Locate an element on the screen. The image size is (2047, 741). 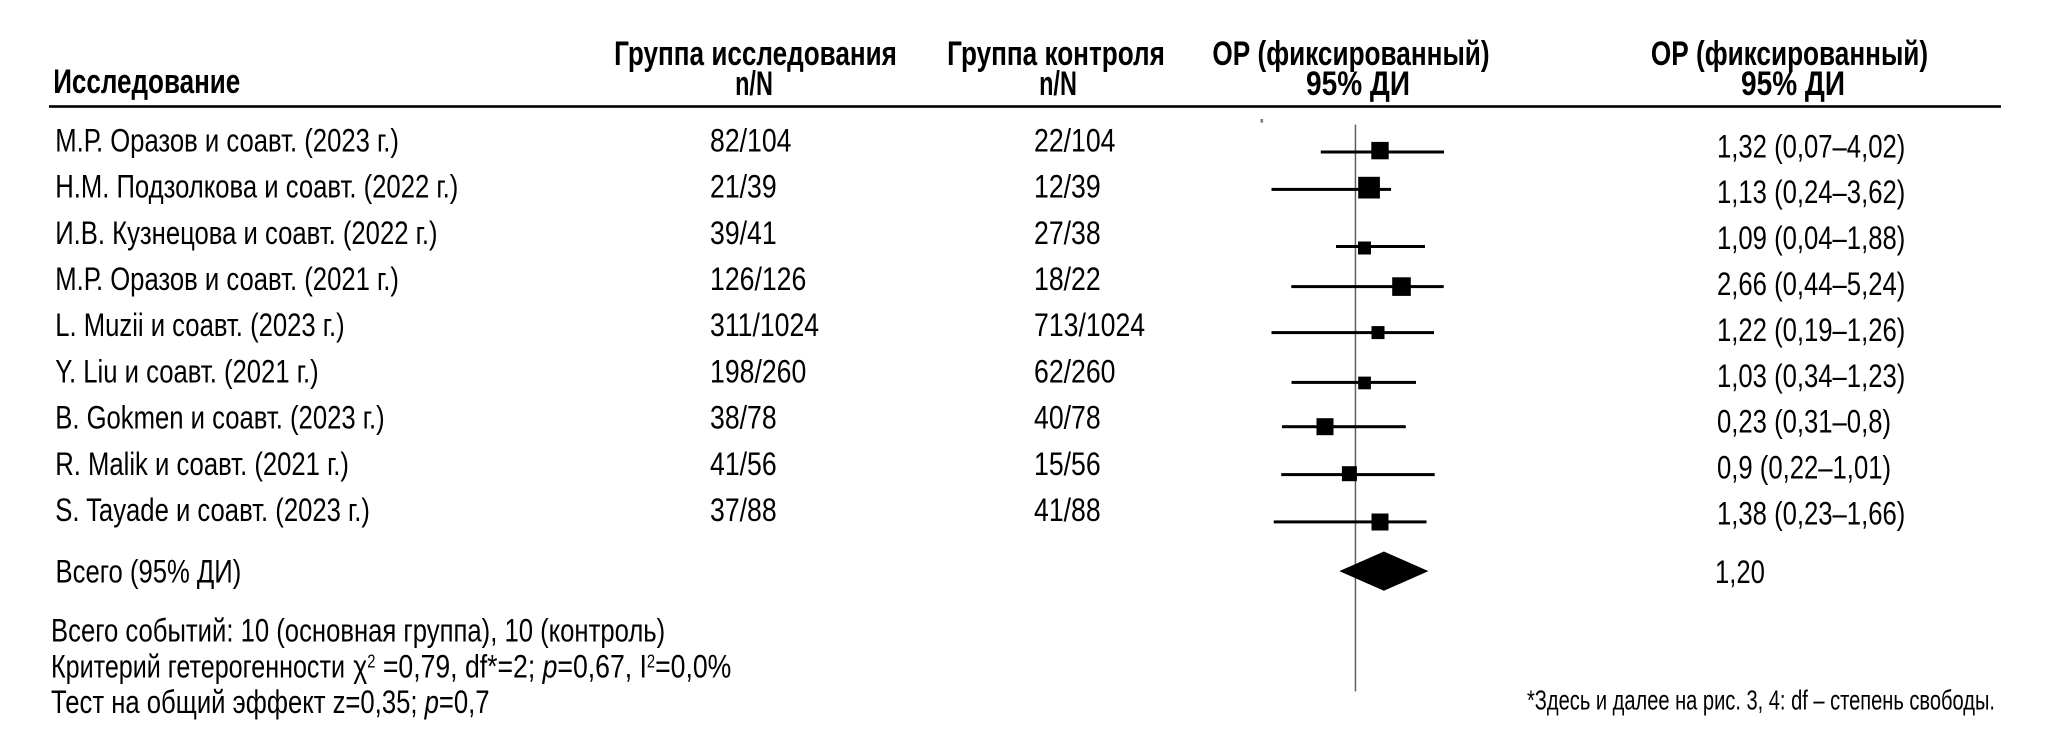
svg-text: 40/78 is located at coordinates (1067, 418).